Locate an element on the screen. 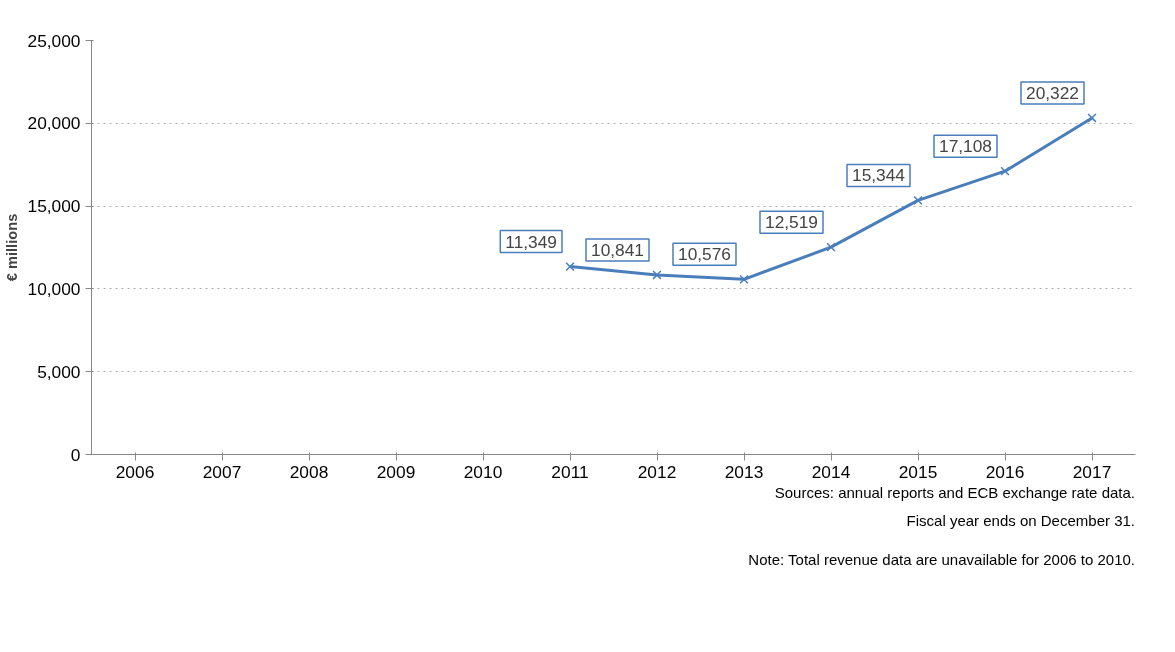  data-label: 20,322 is located at coordinates (1052, 92).